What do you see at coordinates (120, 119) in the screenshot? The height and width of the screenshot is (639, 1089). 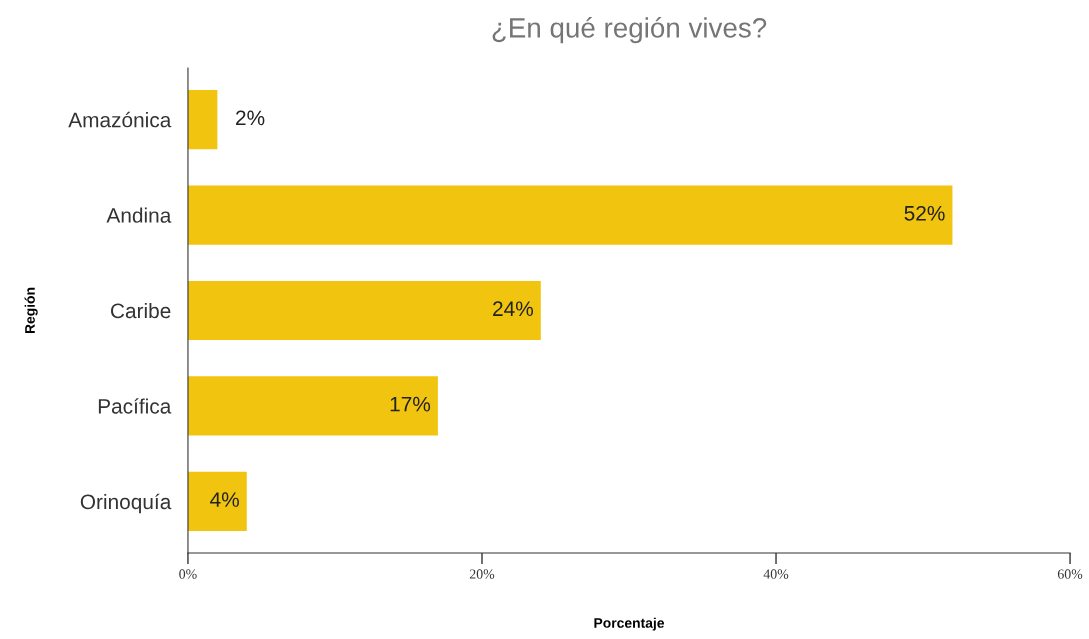 I see `y-tick-label: Amazónica` at bounding box center [120, 119].